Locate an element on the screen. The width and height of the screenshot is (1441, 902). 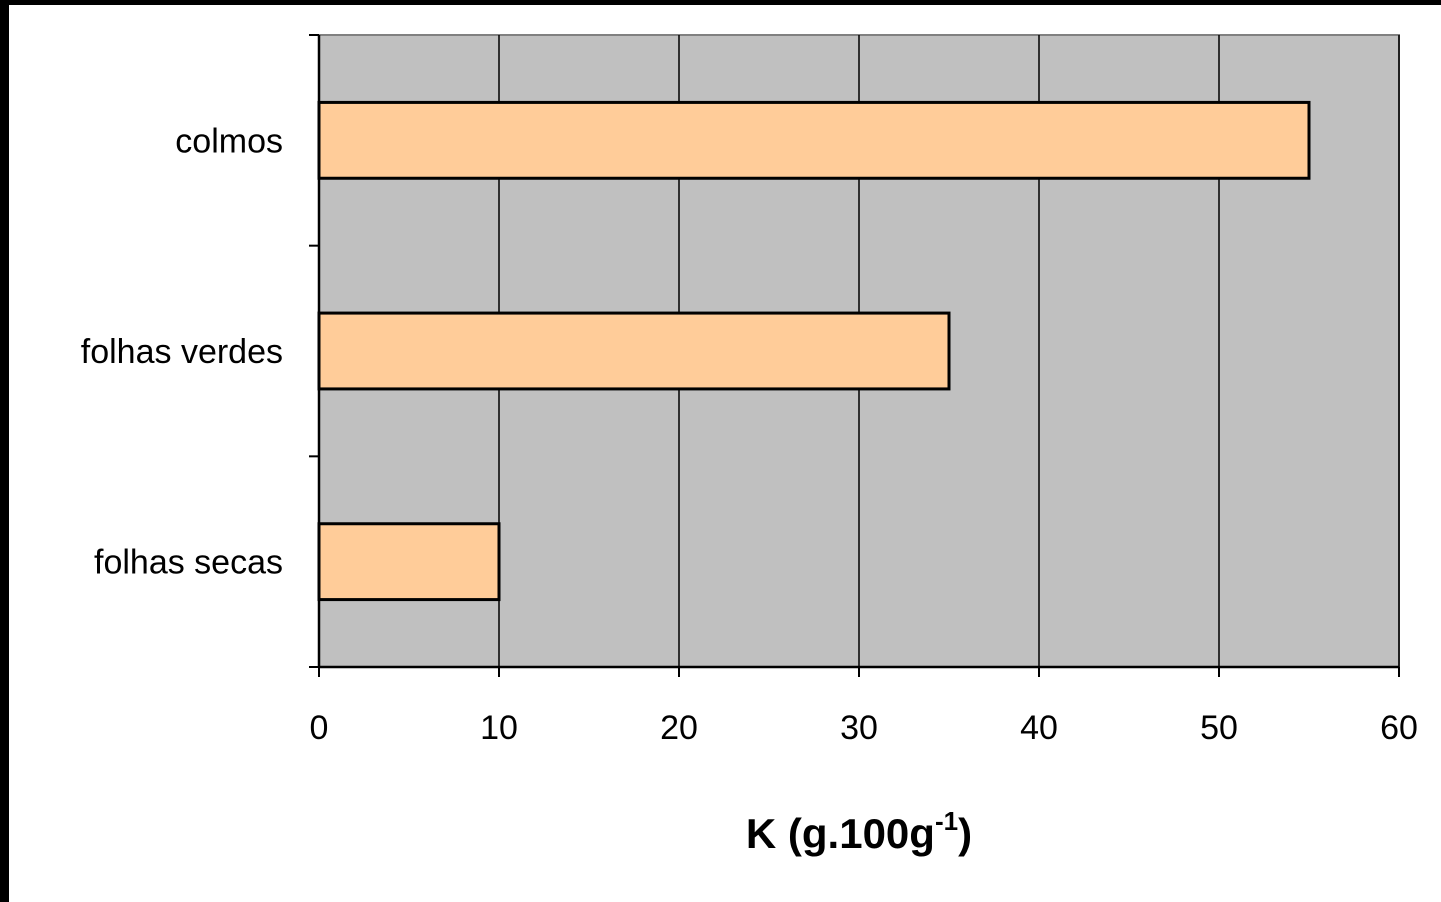
bar-folhas-verdes is located at coordinates (634, 351).